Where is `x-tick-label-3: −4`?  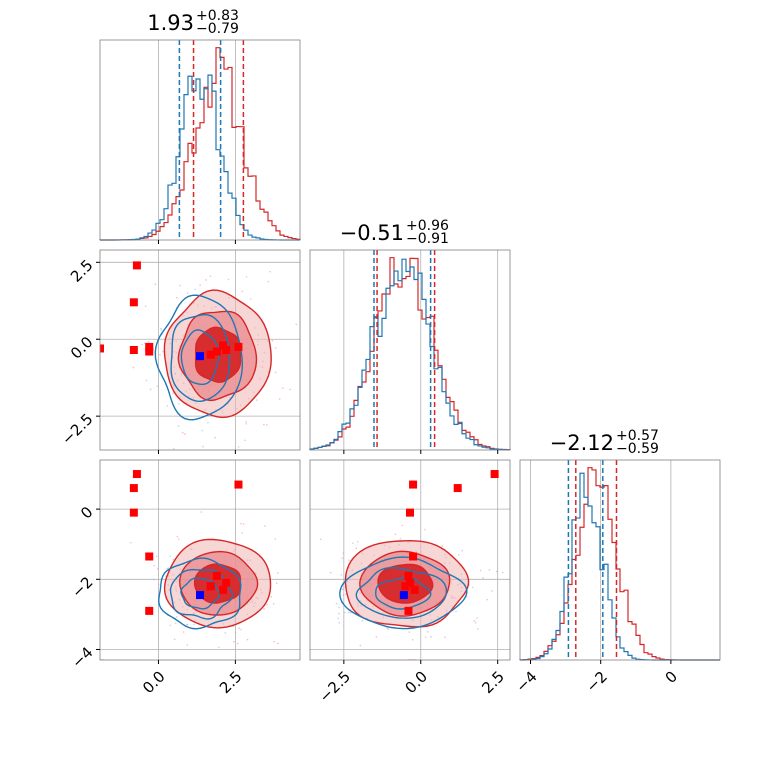 x-tick-label-3: −4 is located at coordinates (526, 682).